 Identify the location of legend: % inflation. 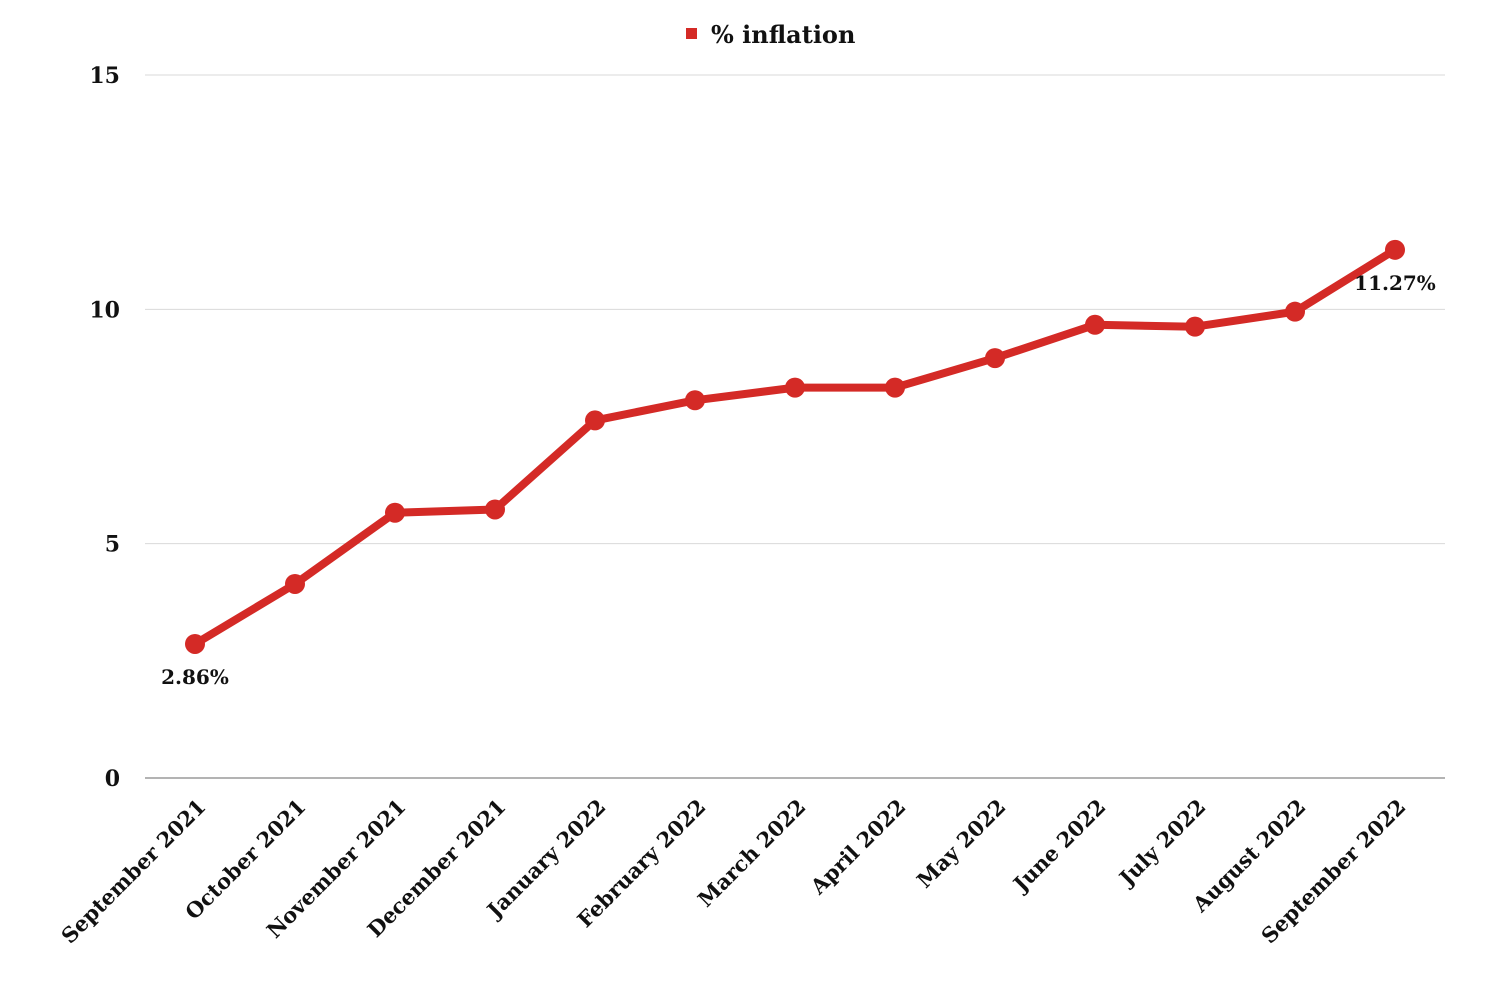
(770, 34).